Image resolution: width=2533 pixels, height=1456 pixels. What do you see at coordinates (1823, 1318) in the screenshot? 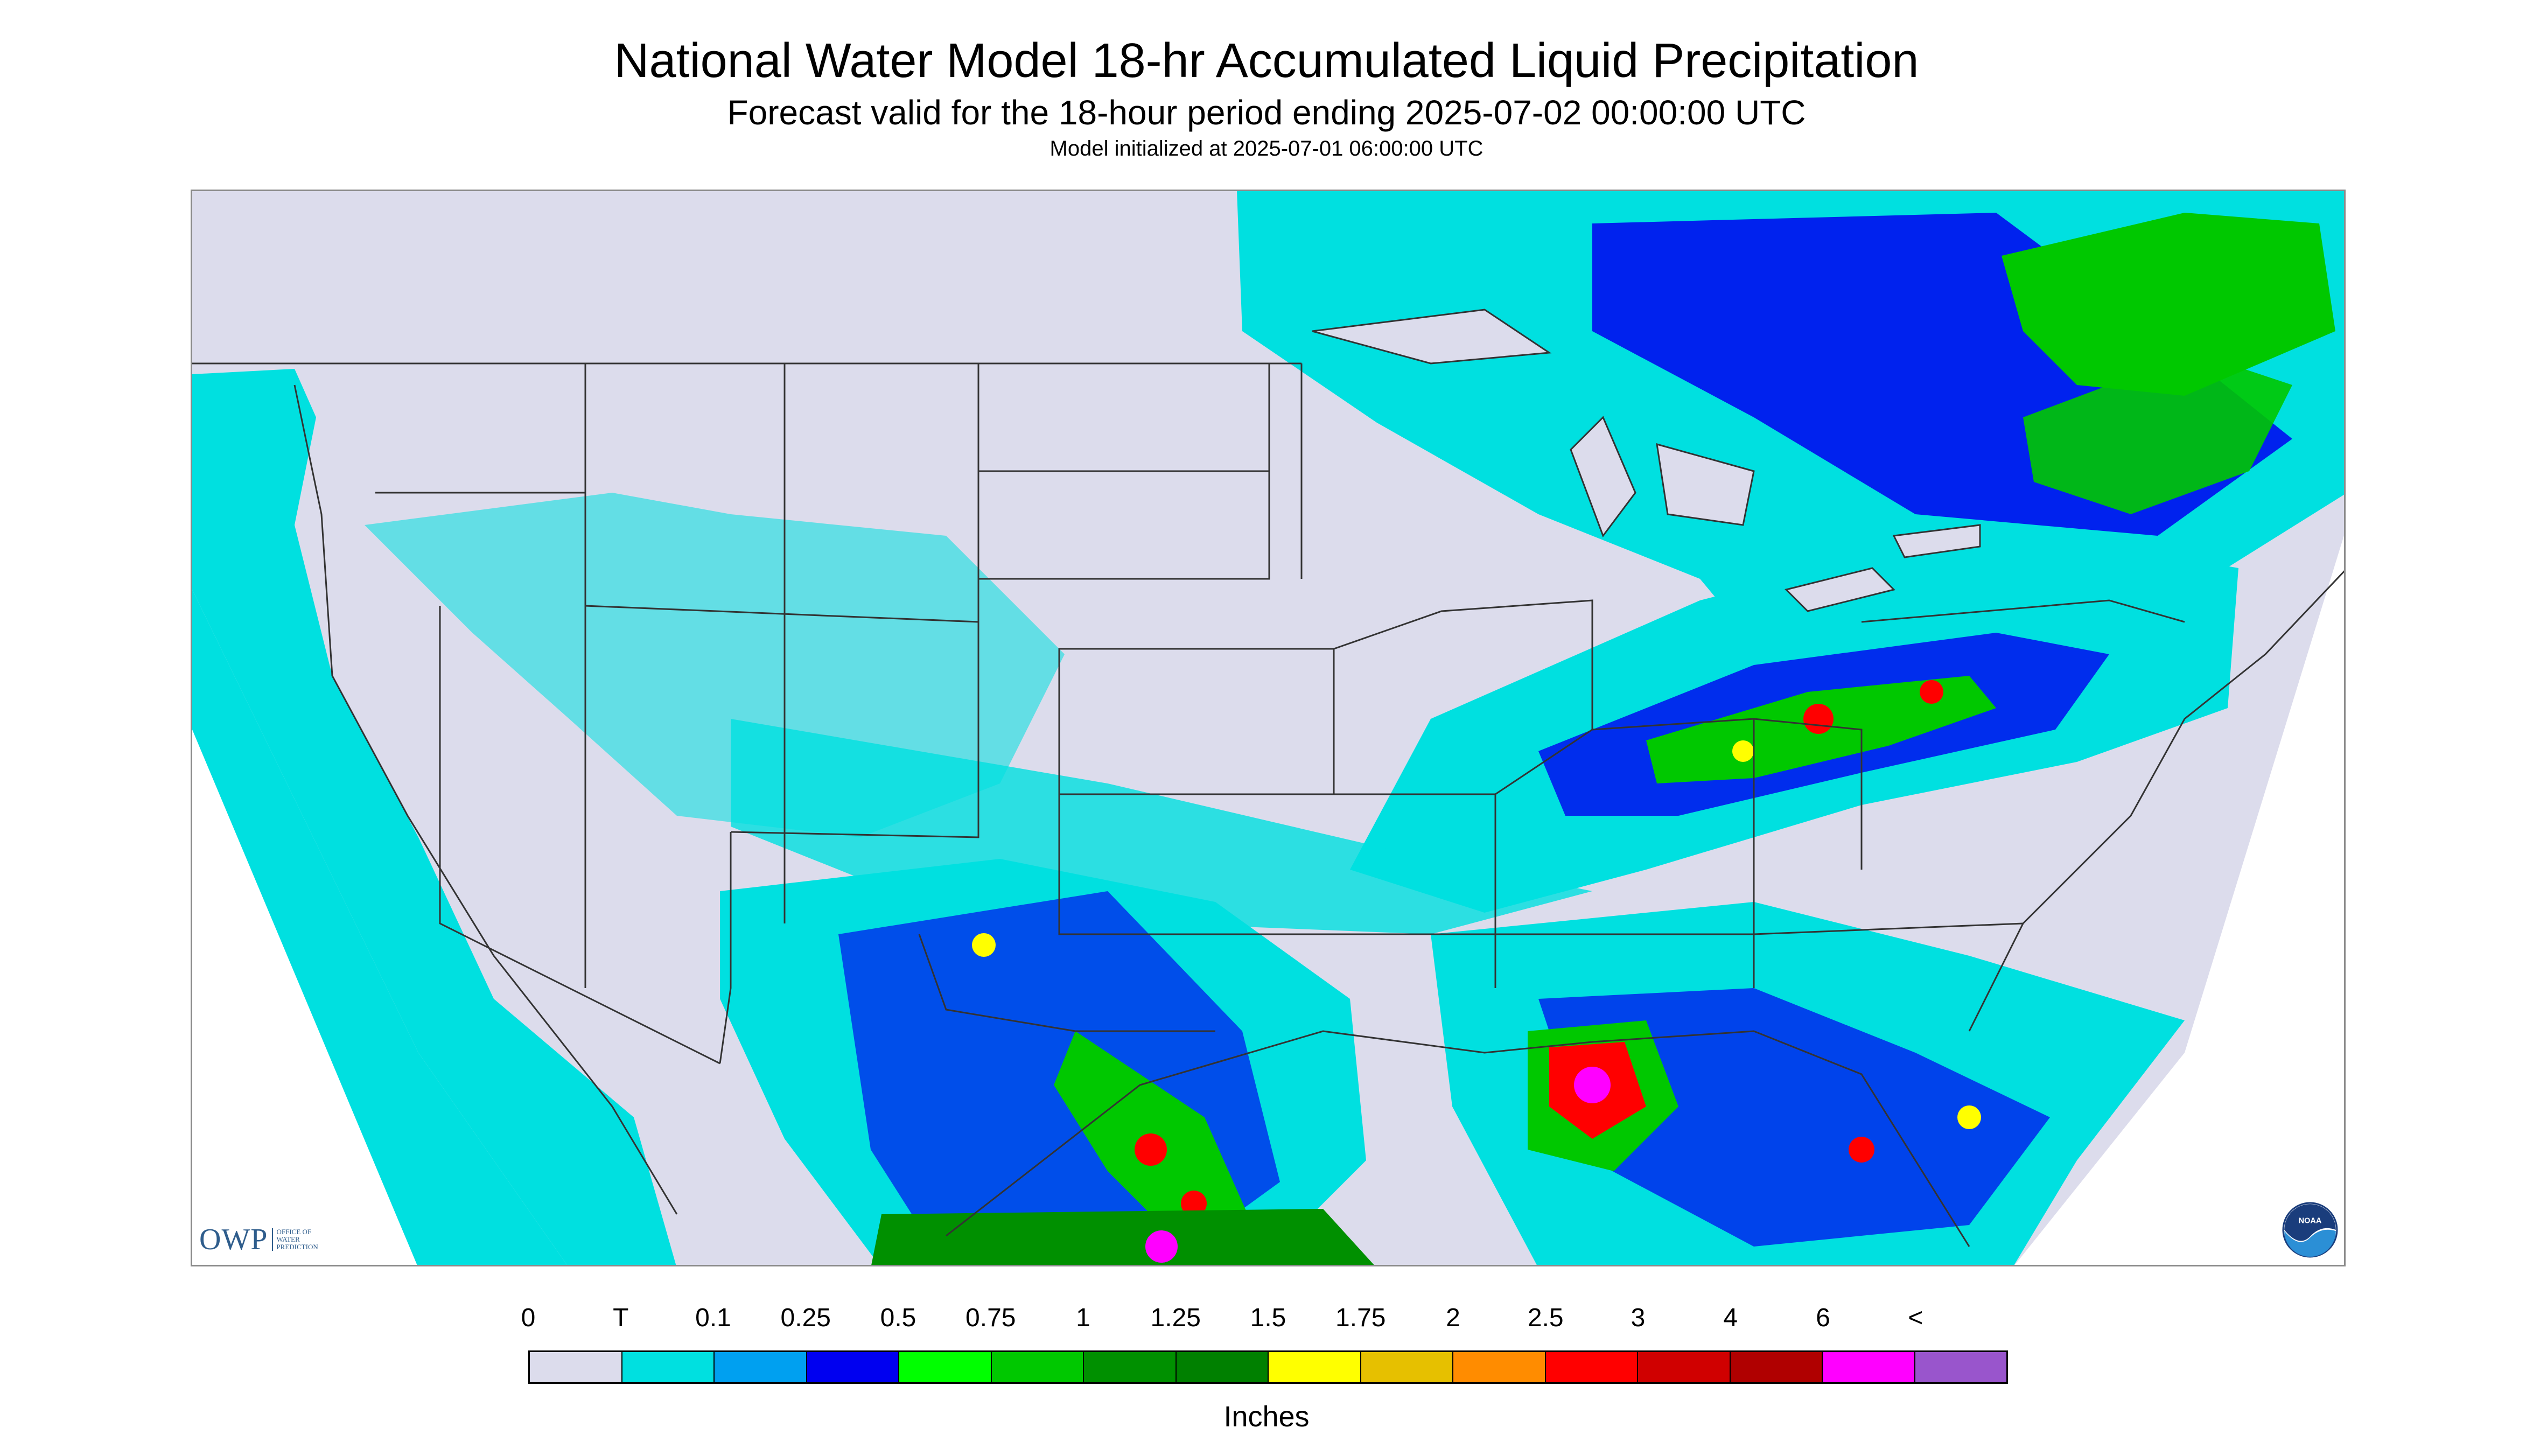
I see `legend-tick-label: 6` at bounding box center [1823, 1318].